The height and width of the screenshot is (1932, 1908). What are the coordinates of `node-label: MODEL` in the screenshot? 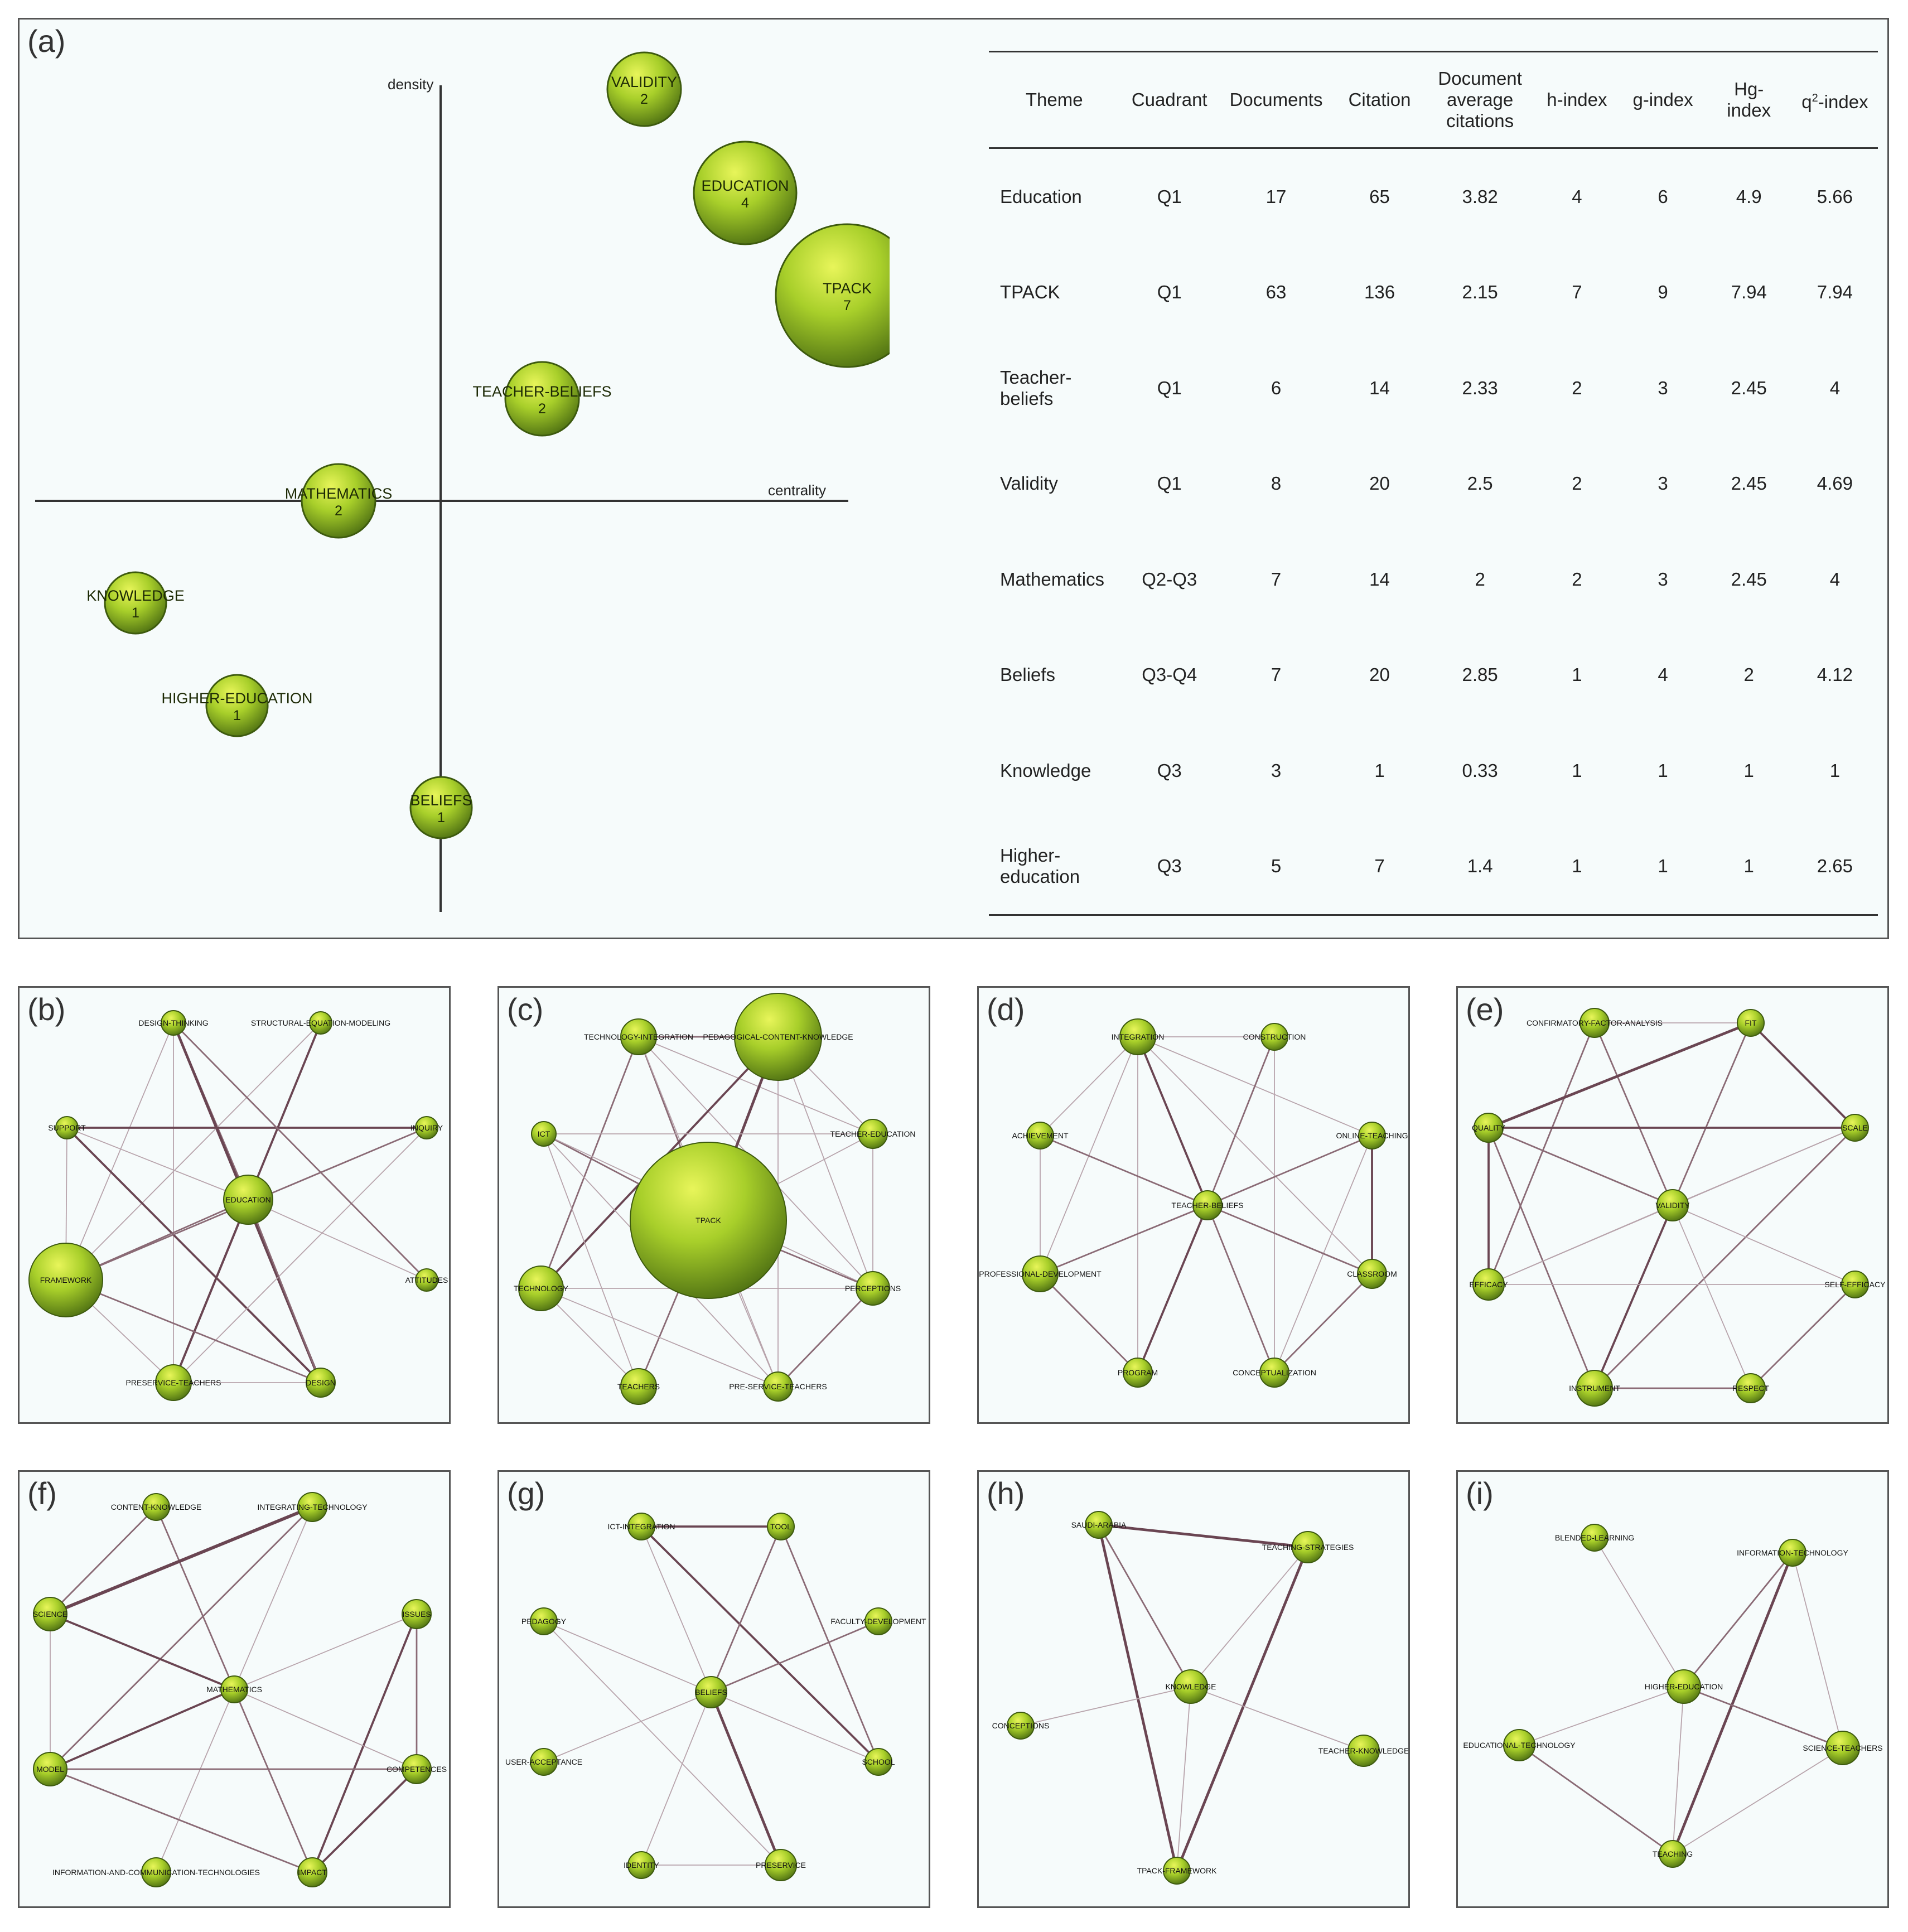 It's located at (50, 1769).